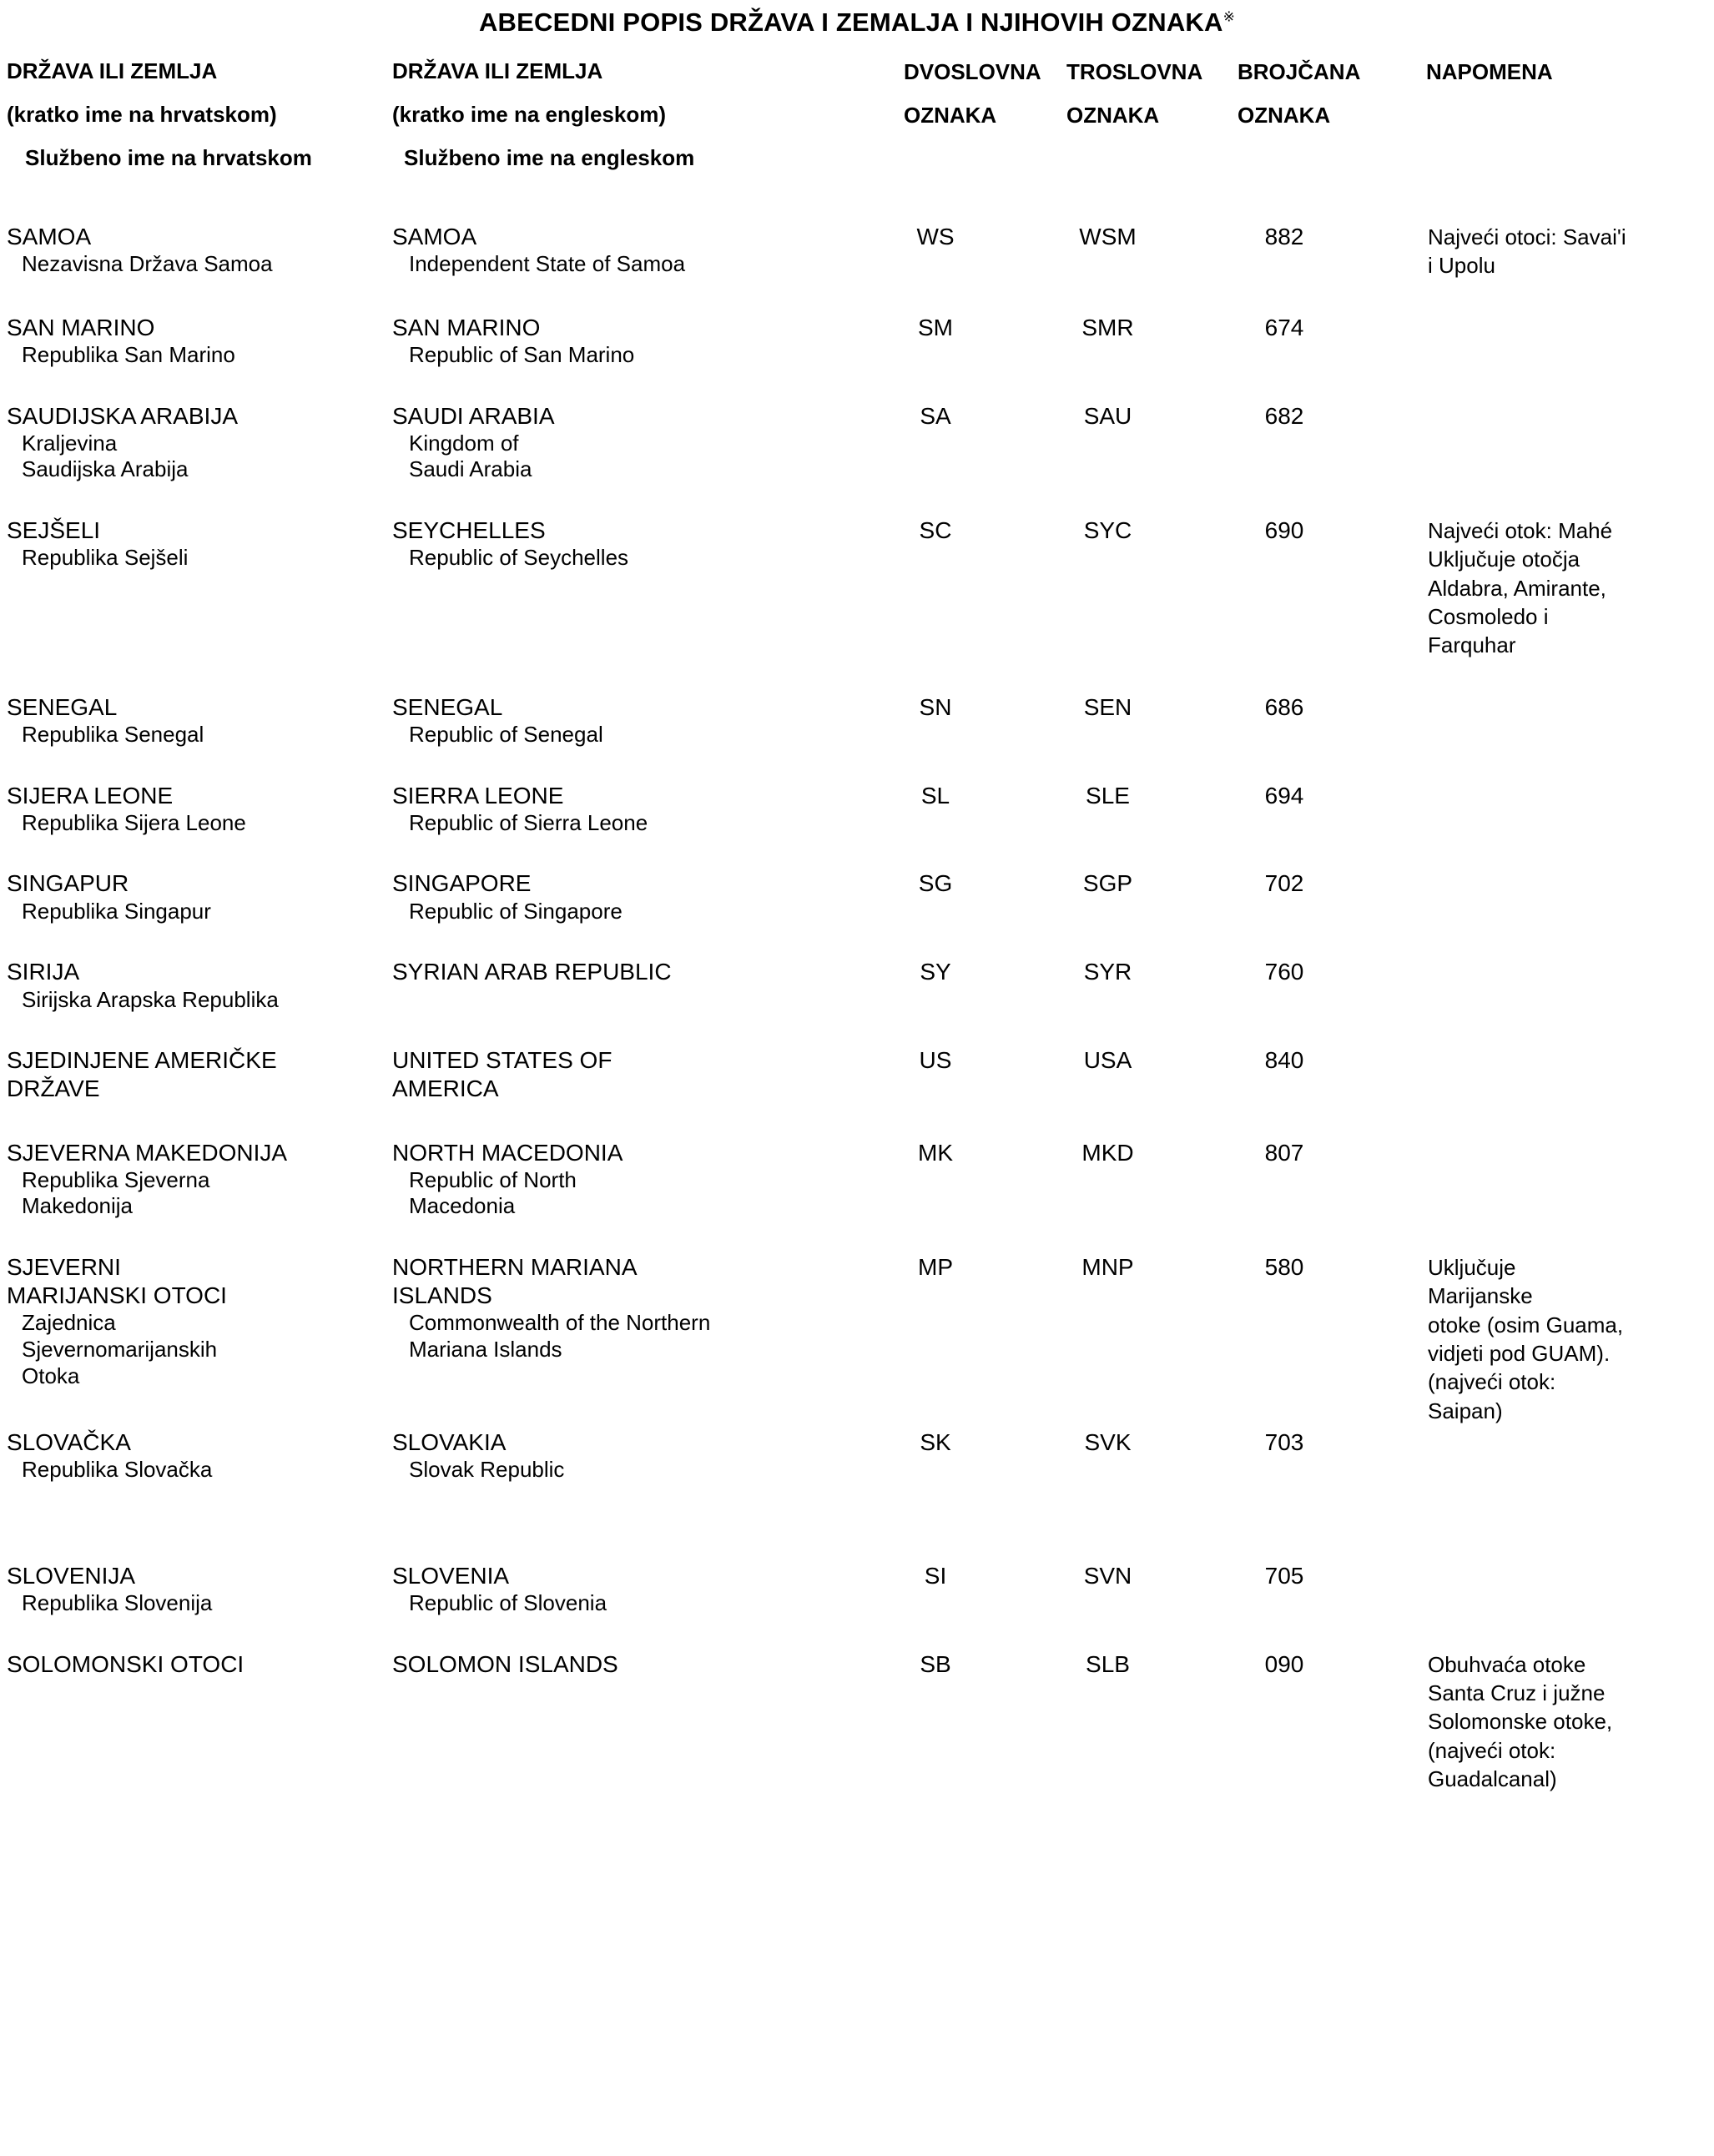  What do you see at coordinates (1121, 972) in the screenshot?
I see `cell-alpha3-code: SYR` at bounding box center [1121, 972].